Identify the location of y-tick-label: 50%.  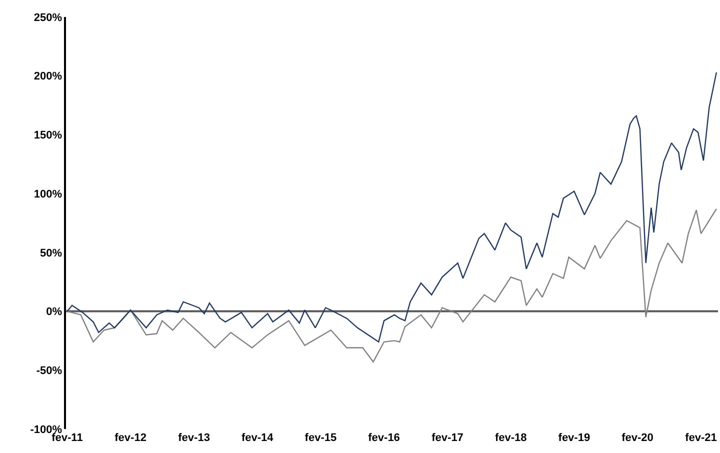
(51, 253).